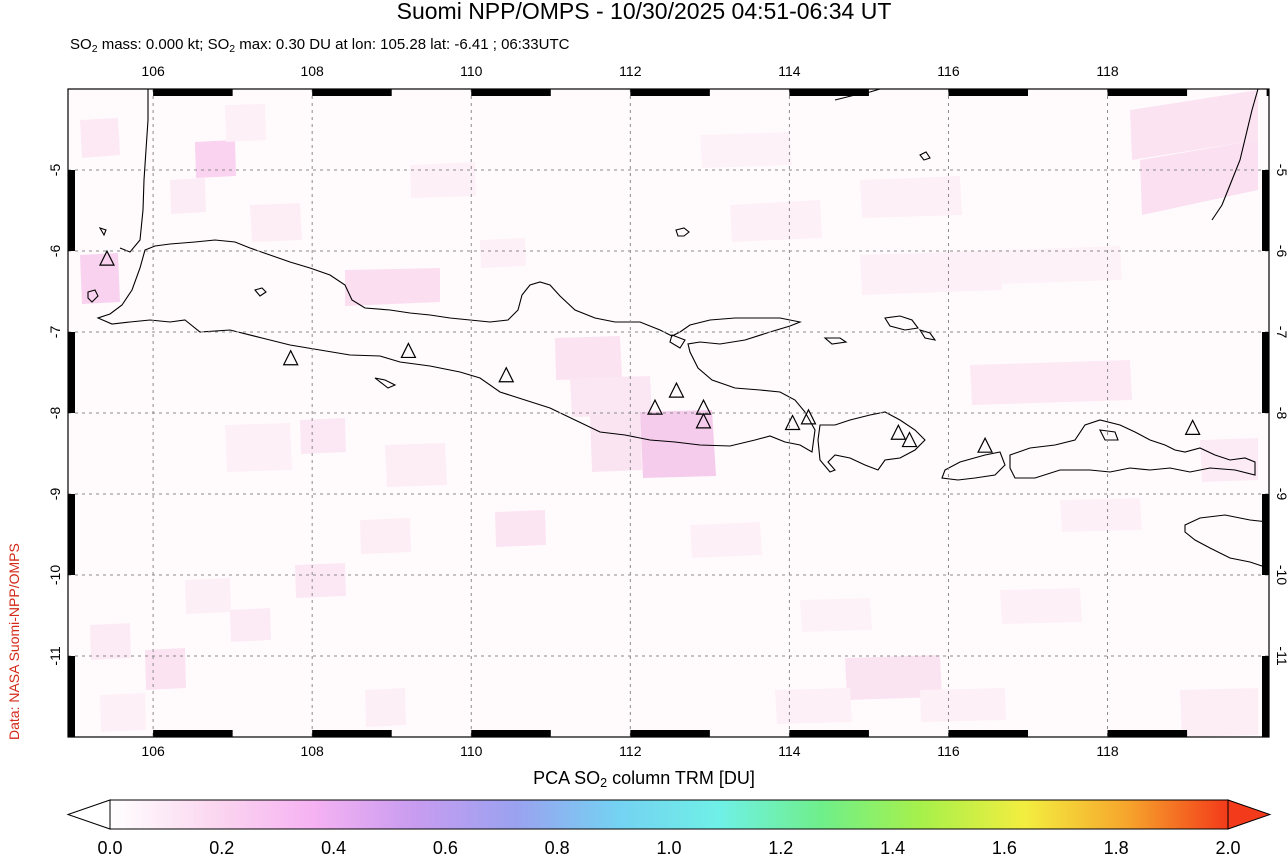 The height and width of the screenshot is (855, 1288). I want to click on colorbar-gradient, so click(669, 814).